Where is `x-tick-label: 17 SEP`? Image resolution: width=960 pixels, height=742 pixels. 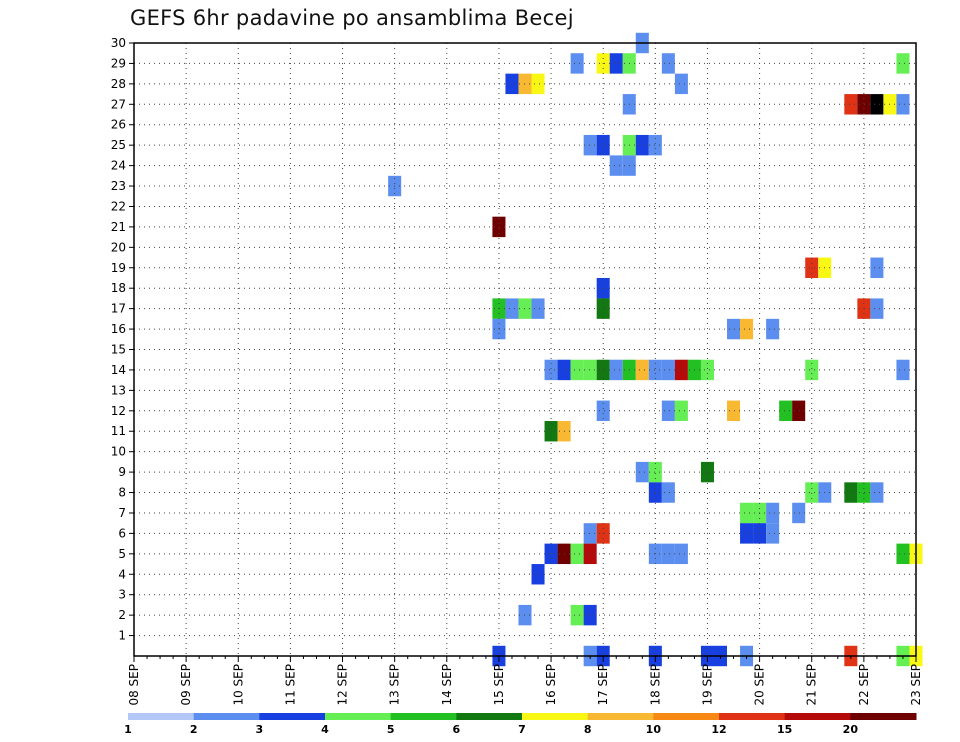 x-tick-label: 17 SEP is located at coordinates (603, 685).